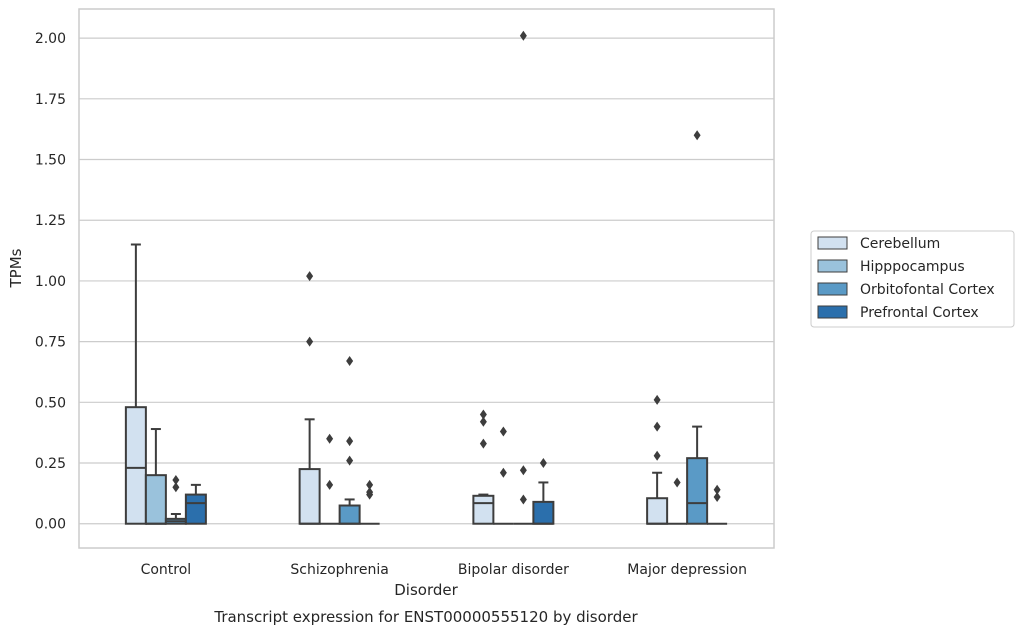  I want to click on y-tick-label-1: 0.25, so click(50, 464).